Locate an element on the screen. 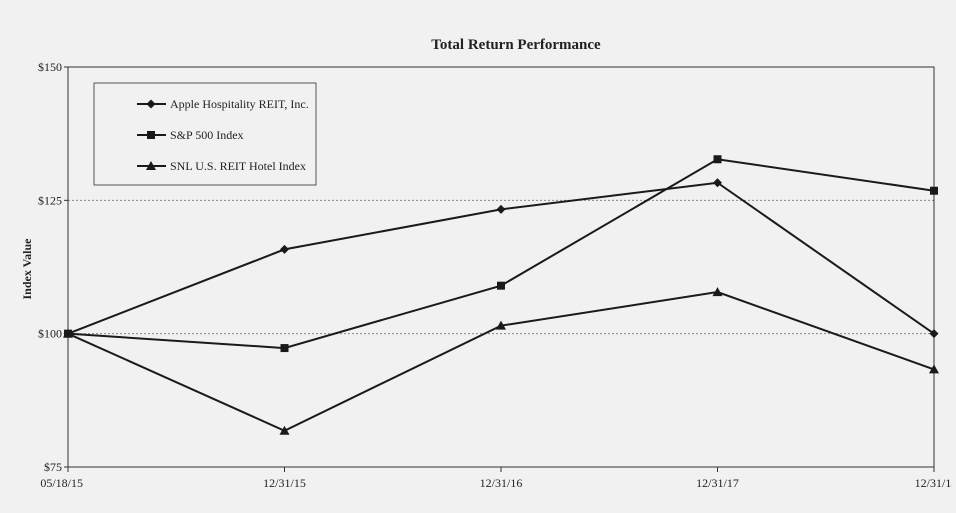 This screenshot has height=513, width=956. x-tick-label: 05/18/15 is located at coordinates (61, 483).